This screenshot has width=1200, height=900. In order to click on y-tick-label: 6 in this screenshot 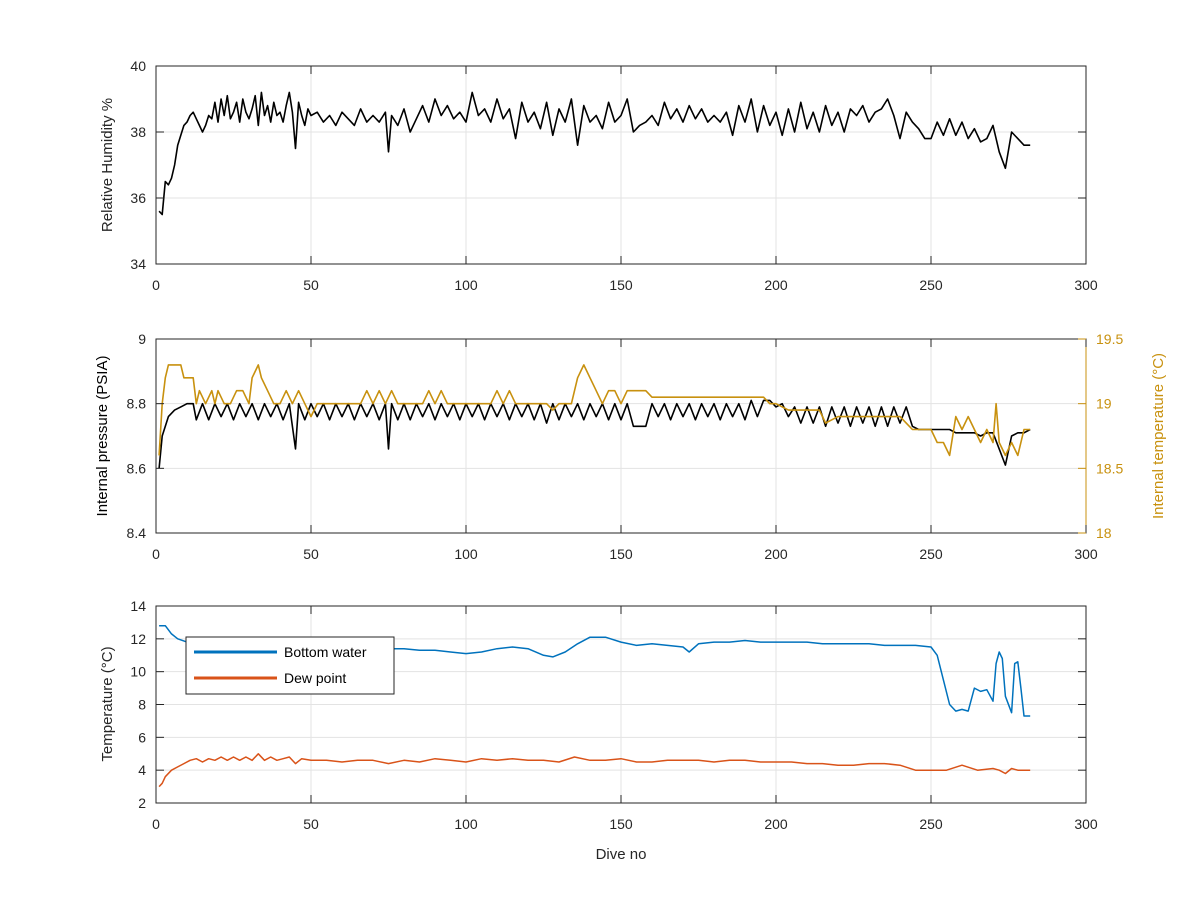, I will do `click(142, 737)`.